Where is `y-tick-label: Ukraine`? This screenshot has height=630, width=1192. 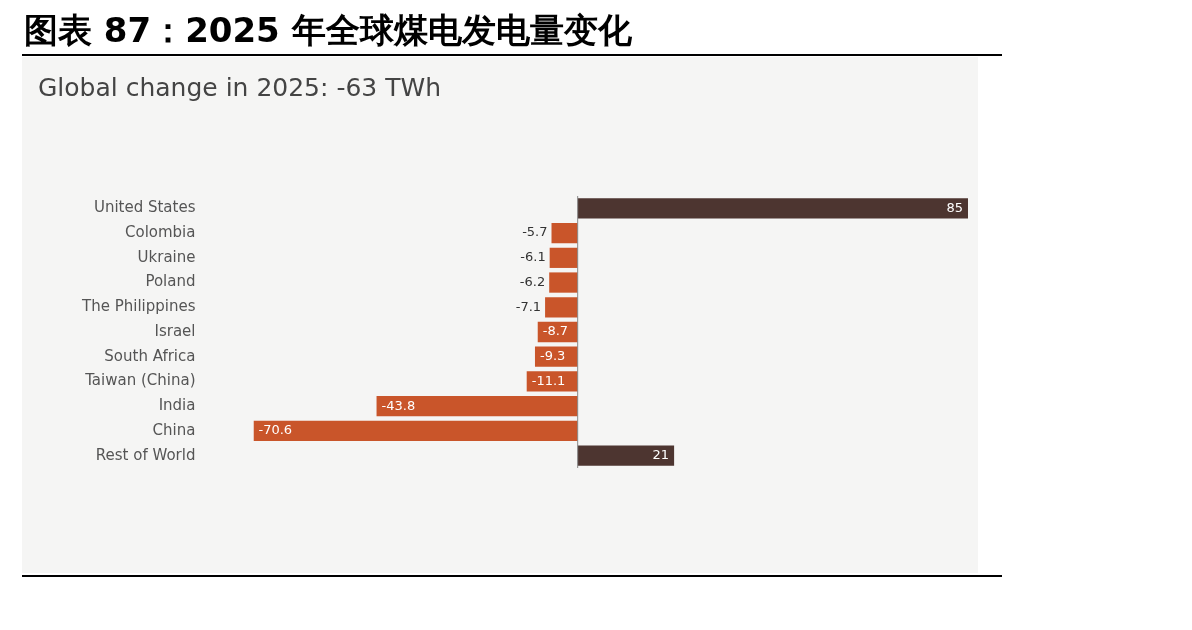 y-tick-label: Ukraine is located at coordinates (166, 256).